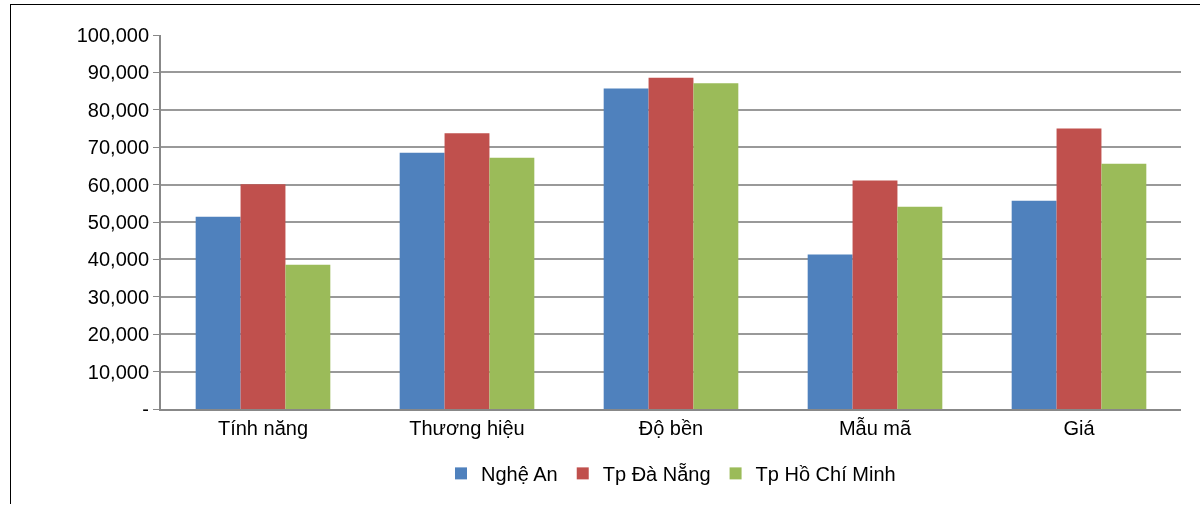 The image size is (1202, 510). Describe the element at coordinates (118, 259) in the screenshot. I see `y-tick-label: 40,000` at that location.